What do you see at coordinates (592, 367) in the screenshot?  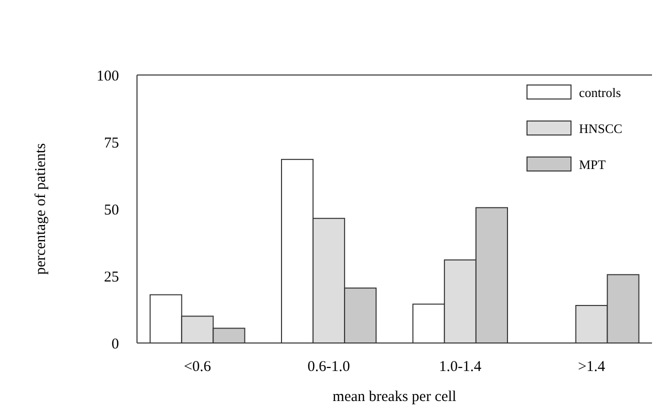 I see `x-tick-label: >1.4` at bounding box center [592, 367].